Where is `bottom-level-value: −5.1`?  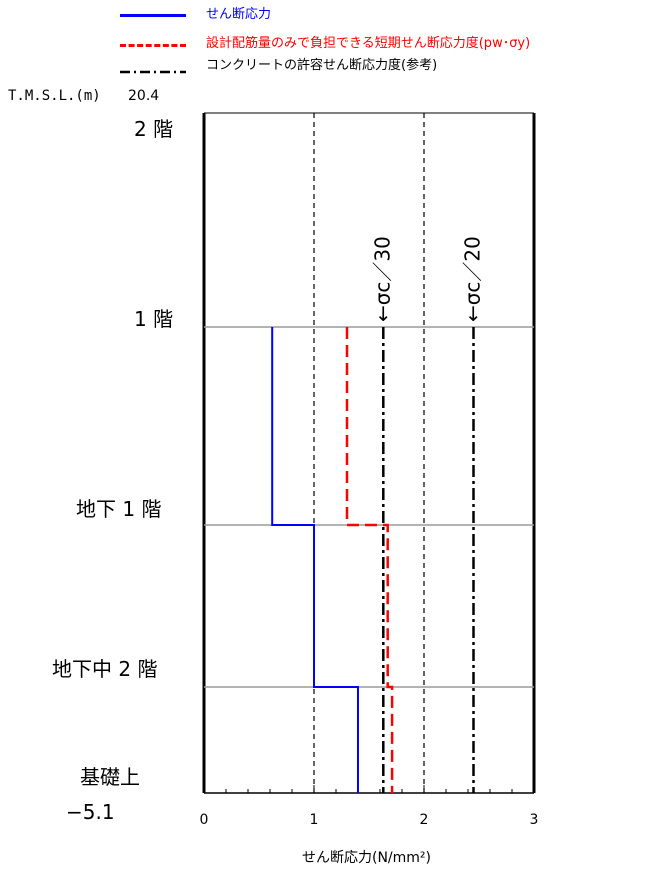
bottom-level-value: −5.1 is located at coordinates (90, 812).